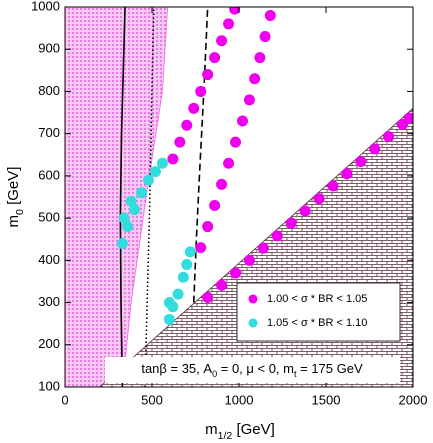 The width and height of the screenshot is (433, 443). I want to click on annotation: tanβ = 35, A0 = 0, μ < 0, mt = 175 GeV, so click(252, 370).